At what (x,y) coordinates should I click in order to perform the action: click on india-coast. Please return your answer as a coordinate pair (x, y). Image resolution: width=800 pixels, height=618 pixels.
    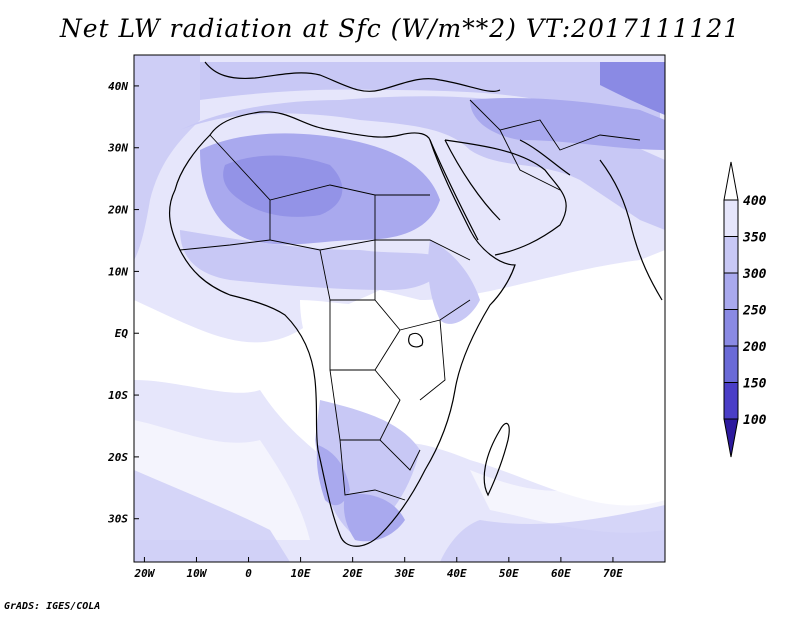
    Looking at the image, I should click on (631, 230).